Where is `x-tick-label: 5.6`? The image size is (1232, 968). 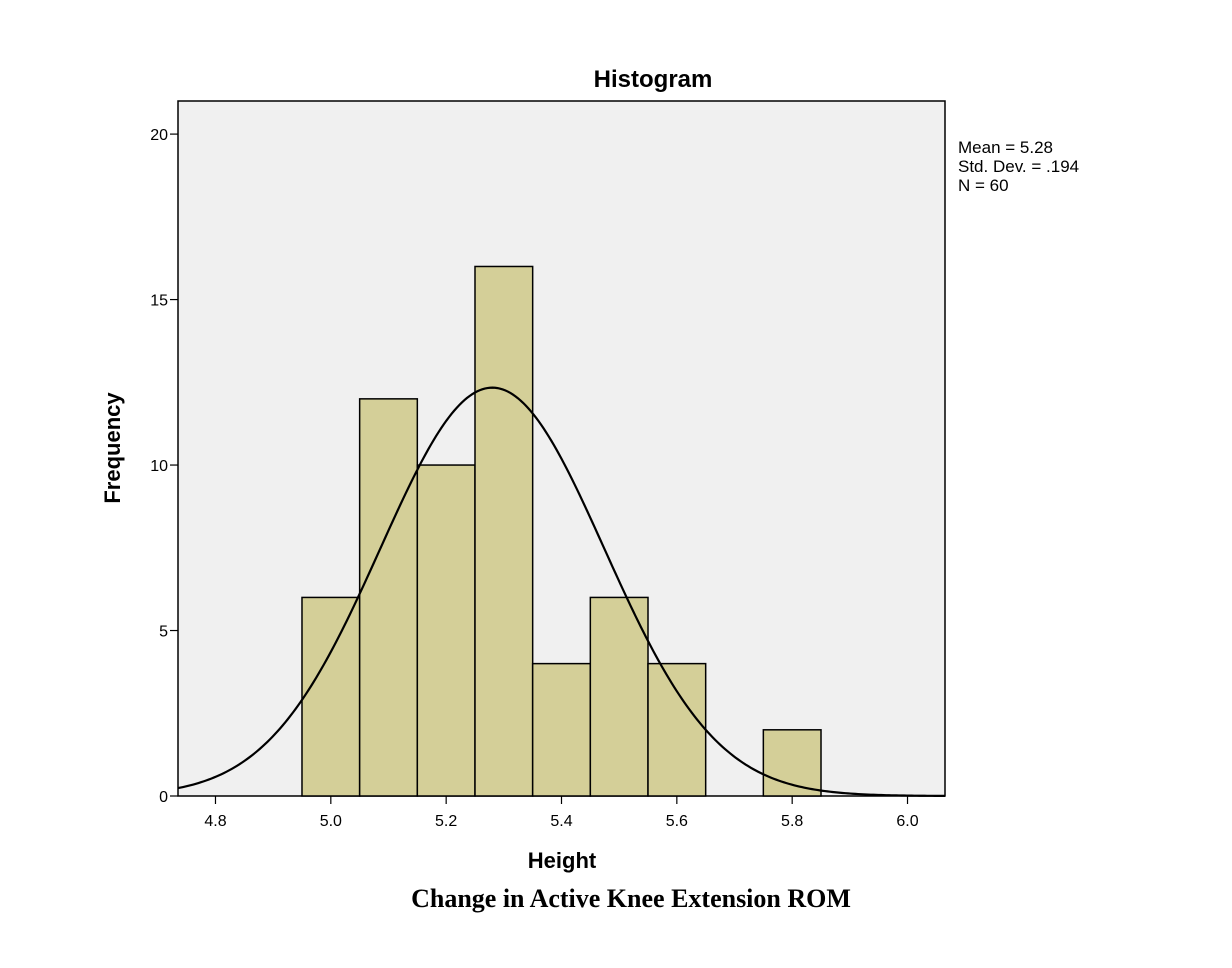 x-tick-label: 5.6 is located at coordinates (677, 821).